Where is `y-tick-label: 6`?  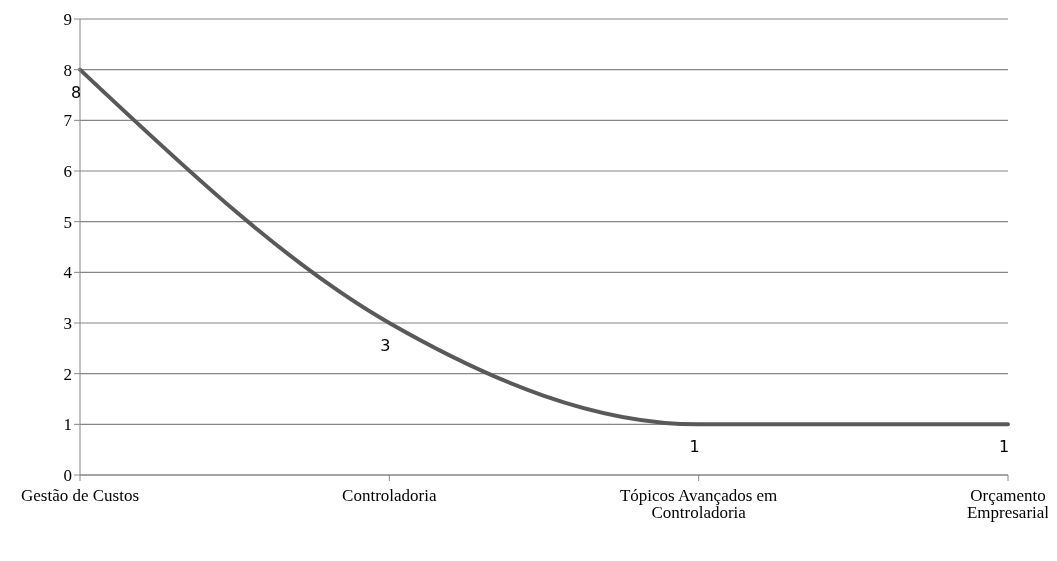 y-tick-label: 6 is located at coordinates (67, 172).